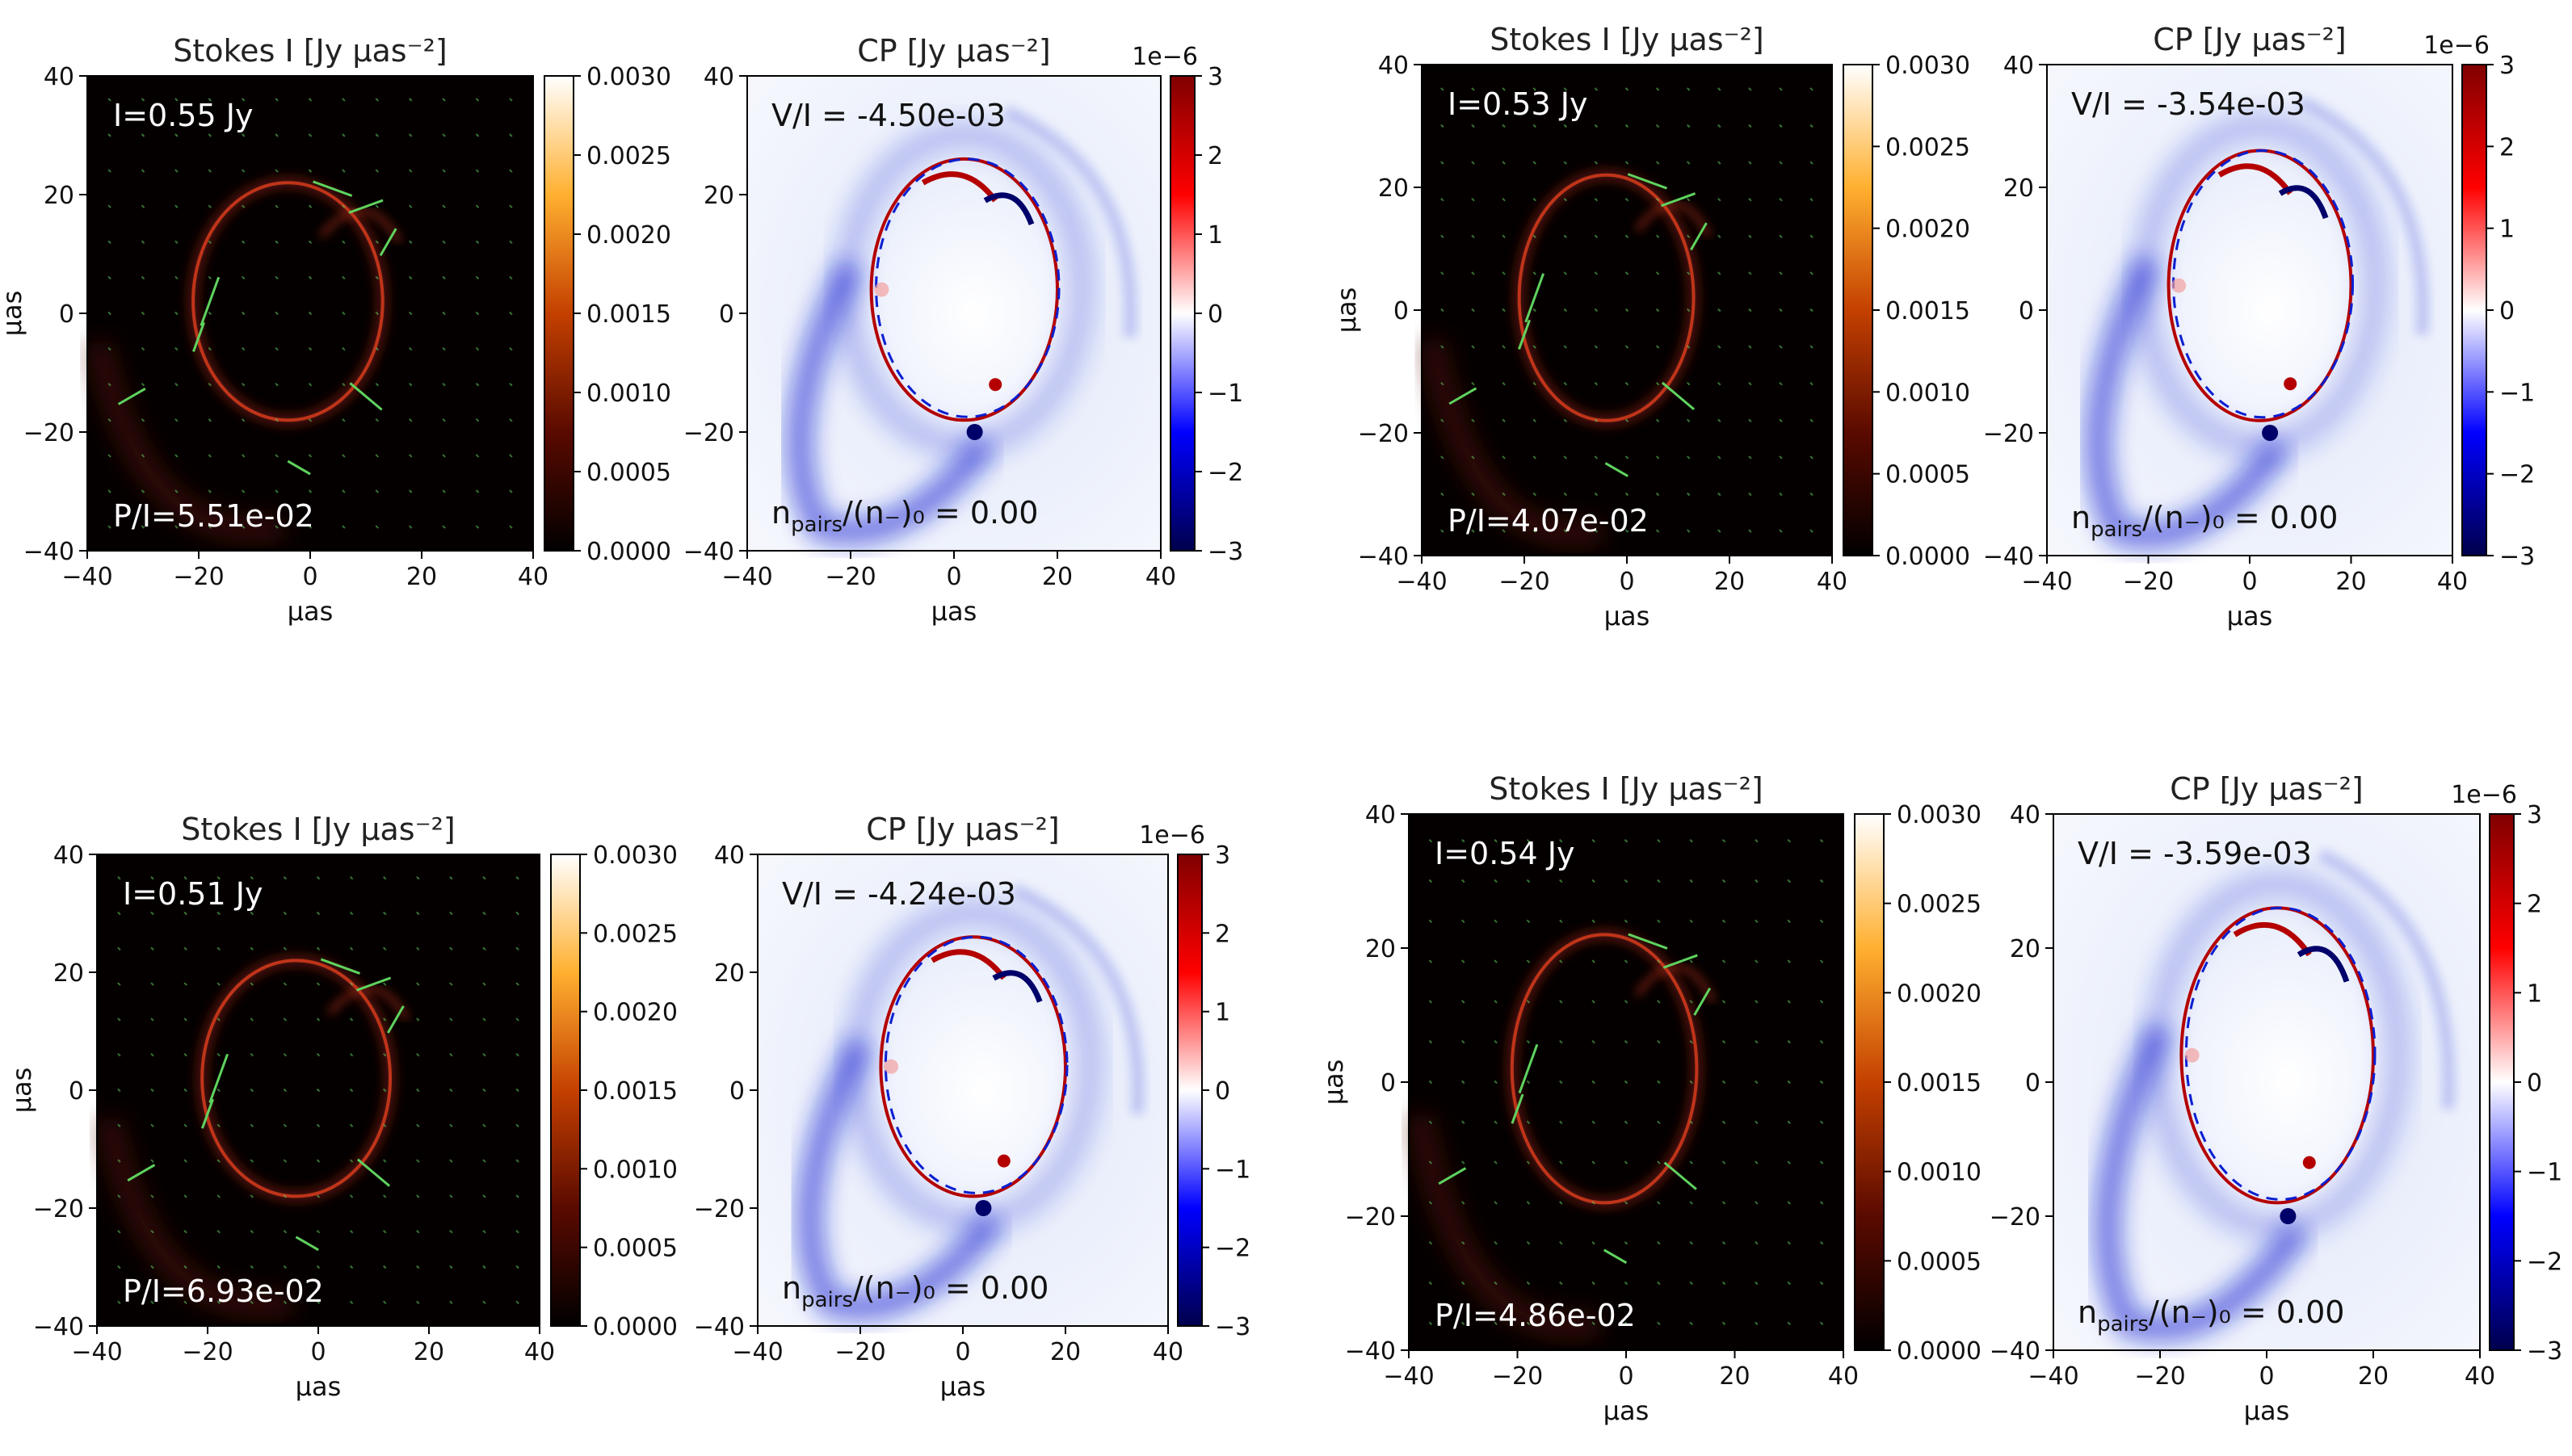  Describe the element at coordinates (1626, 789) in the screenshot. I see `panel-bottom-right-stokes-title: Stokes I [Jy μas⁻²]` at that location.